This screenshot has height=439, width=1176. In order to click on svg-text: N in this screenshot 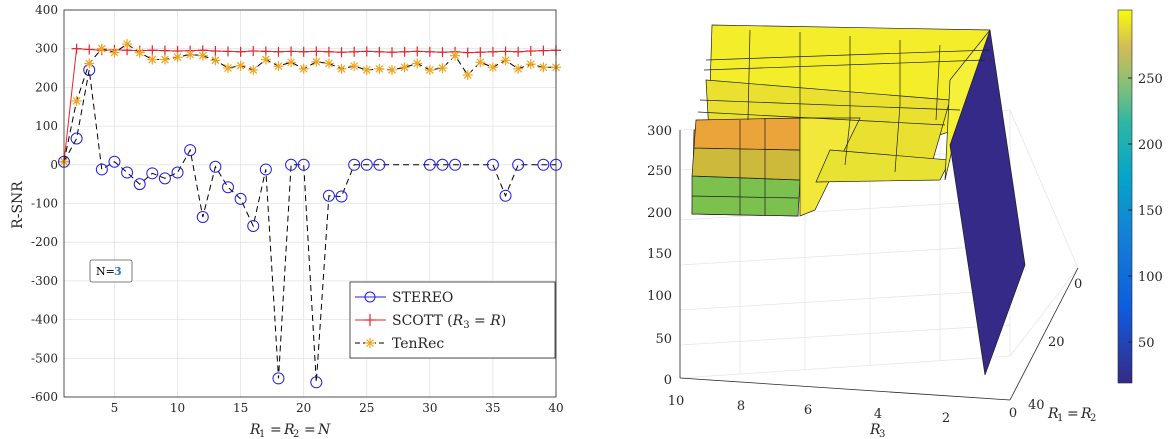, I will do `click(324, 430)`.